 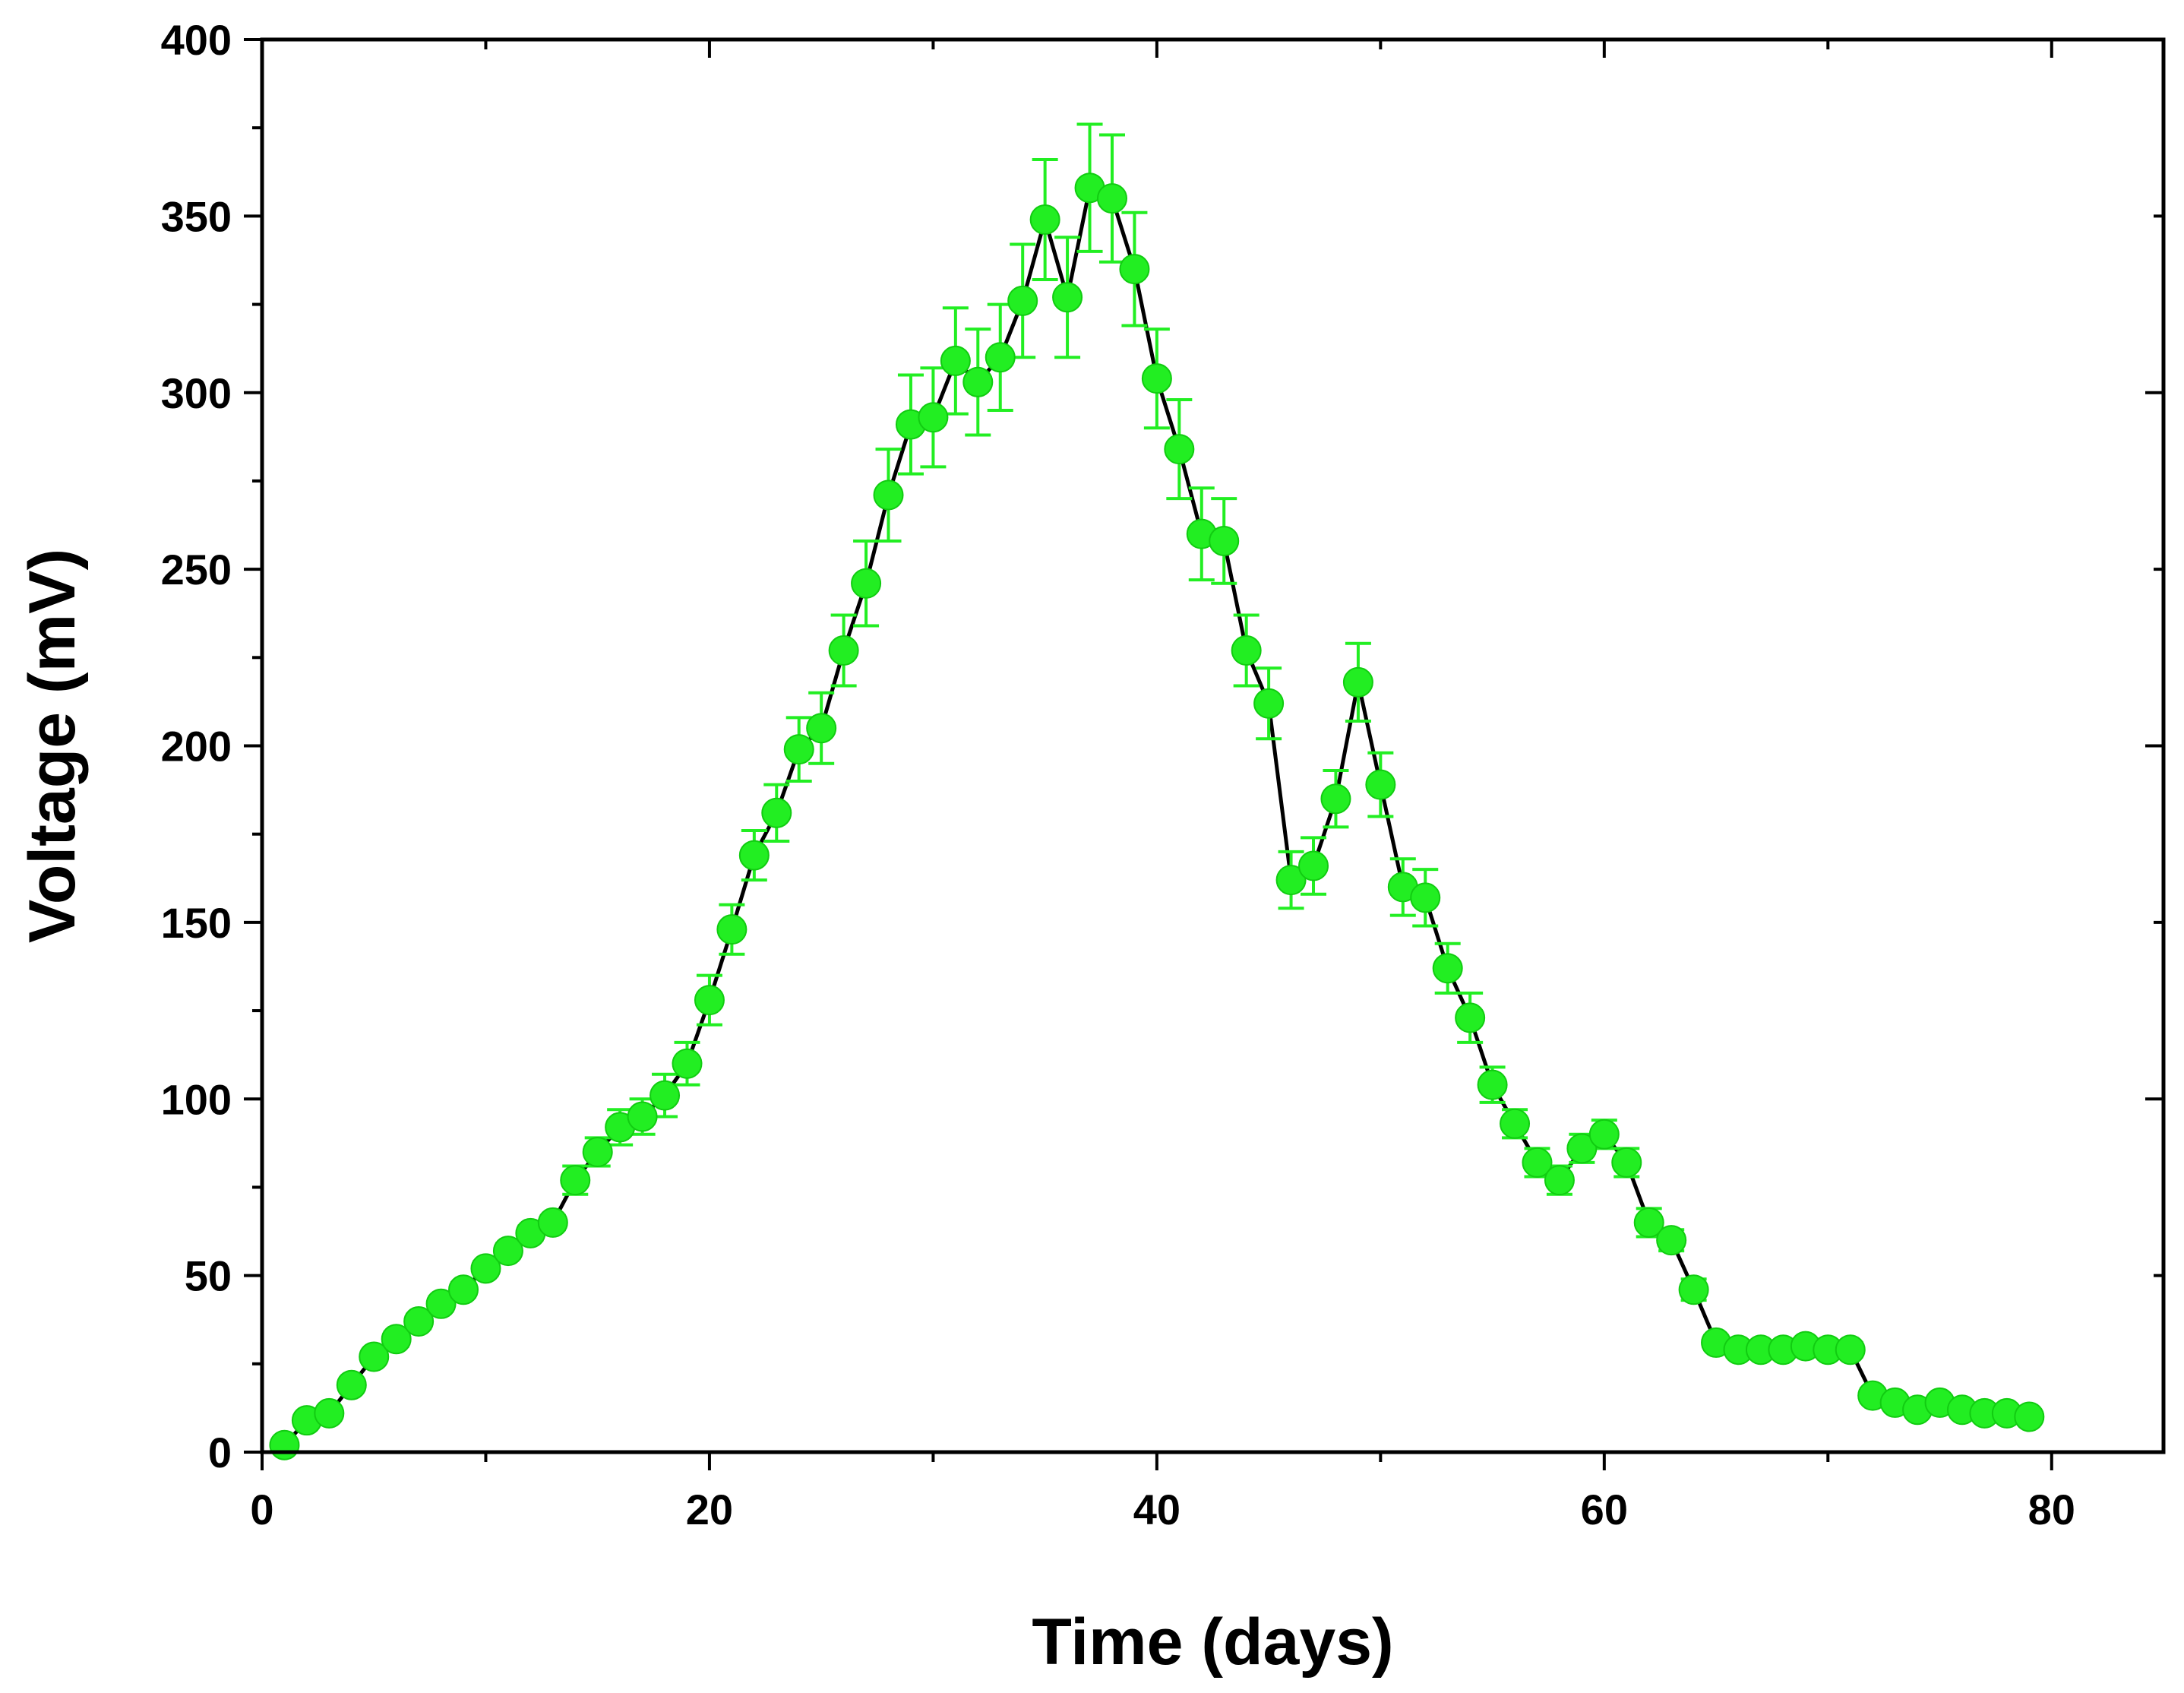 What do you see at coordinates (1212, 1643) in the screenshot?
I see `x-axis-title: Time (days)` at bounding box center [1212, 1643].